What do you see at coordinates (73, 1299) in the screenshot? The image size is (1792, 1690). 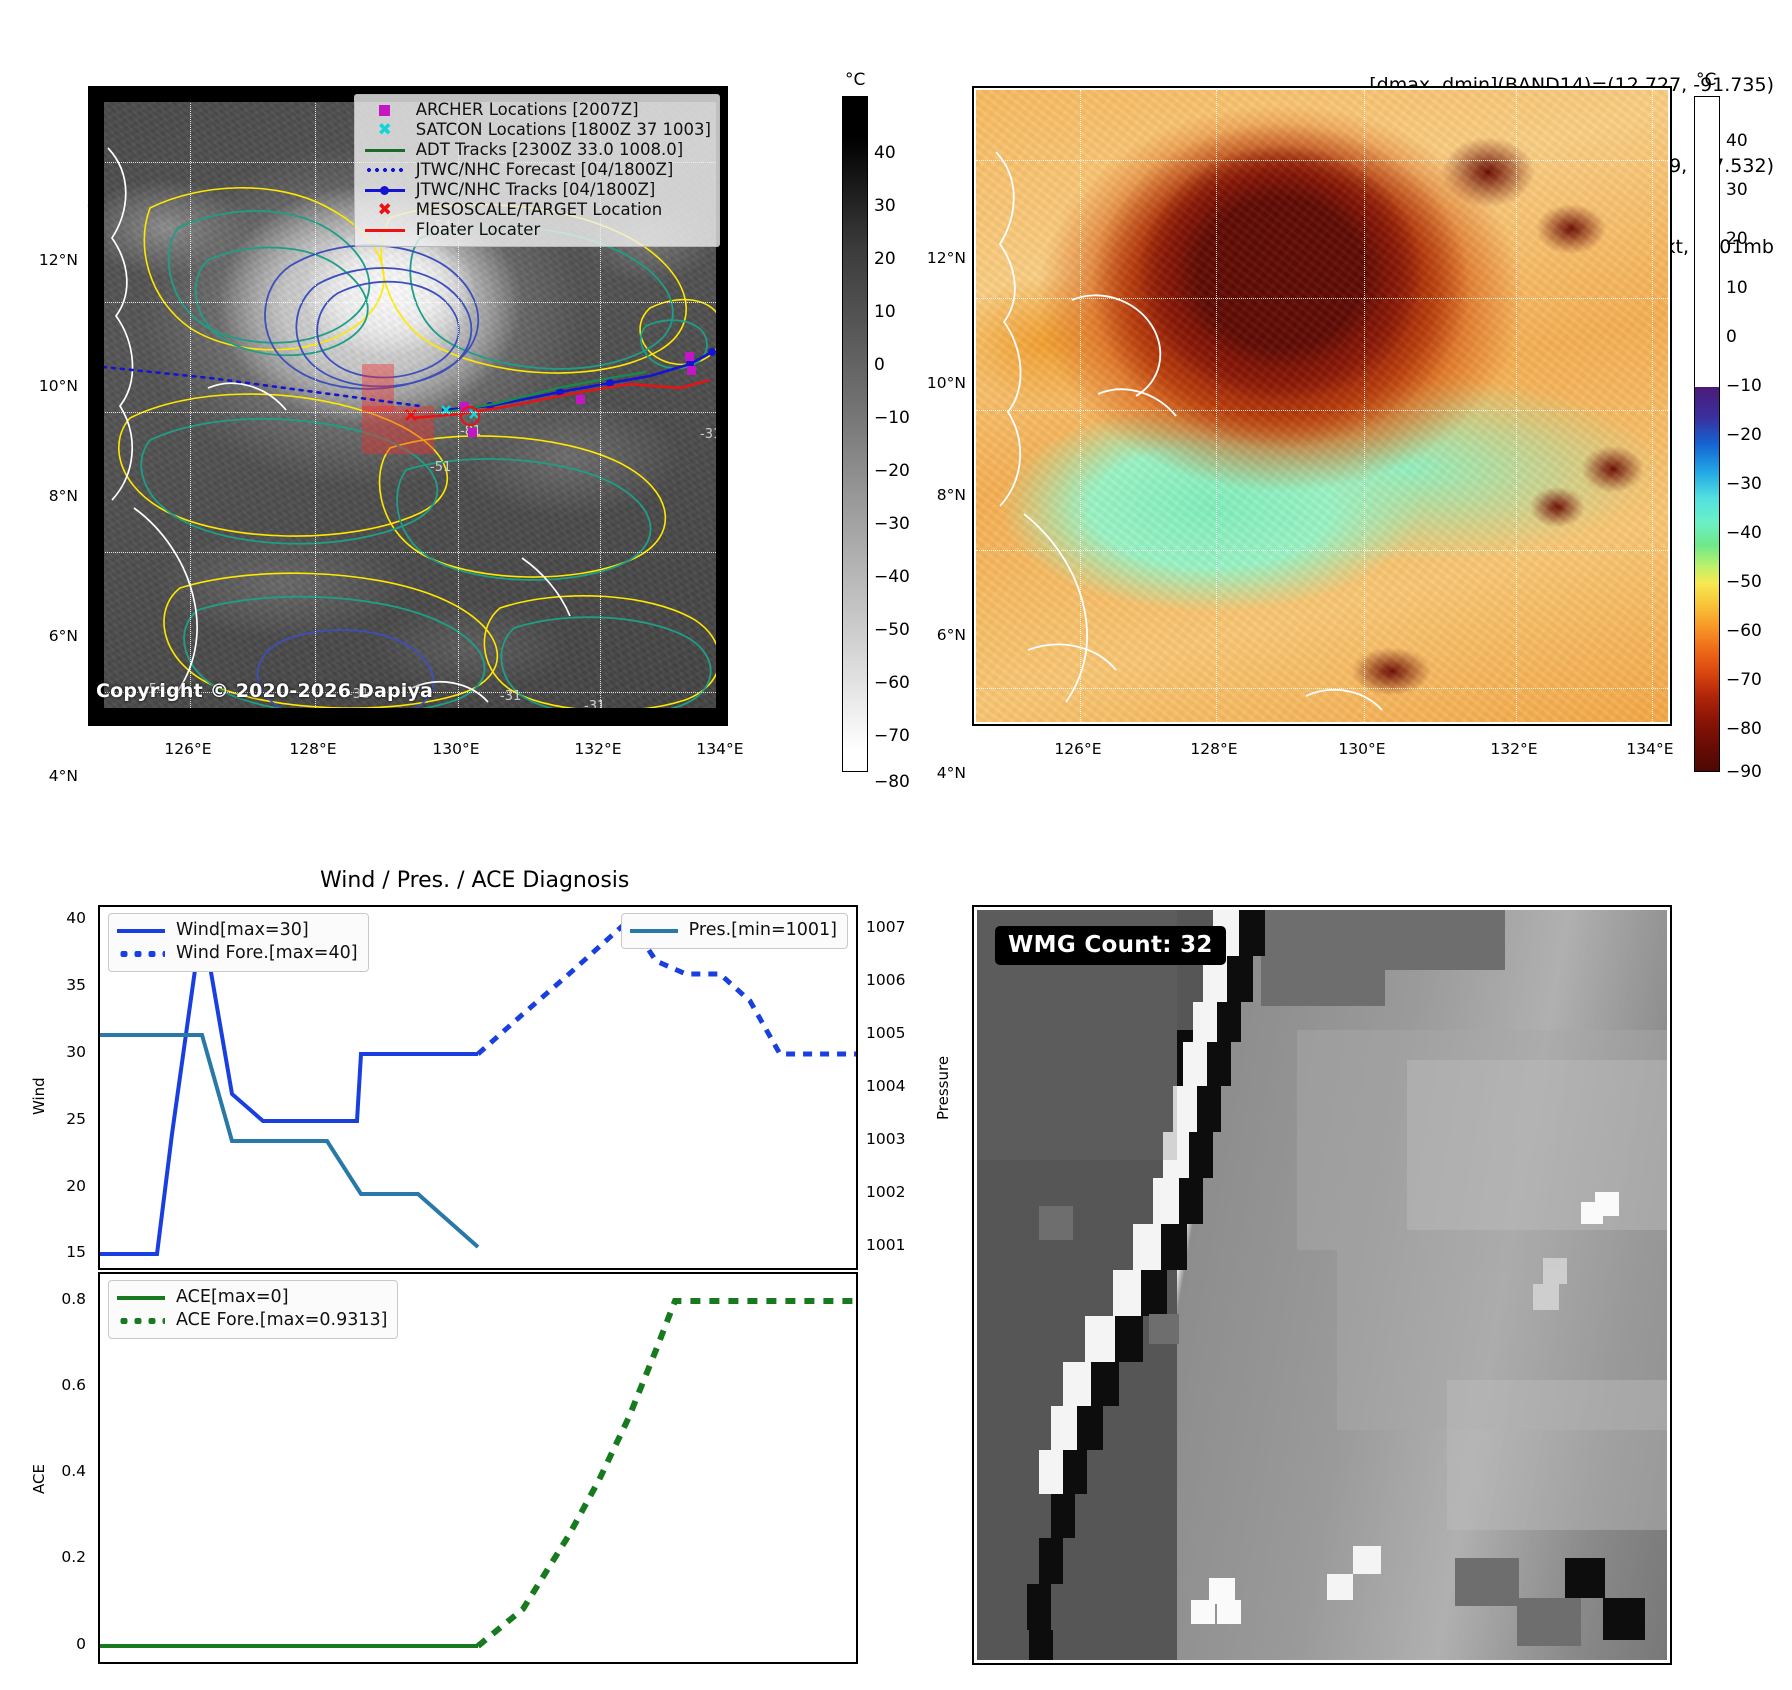 I see `ace-ytick: 0.8` at bounding box center [73, 1299].